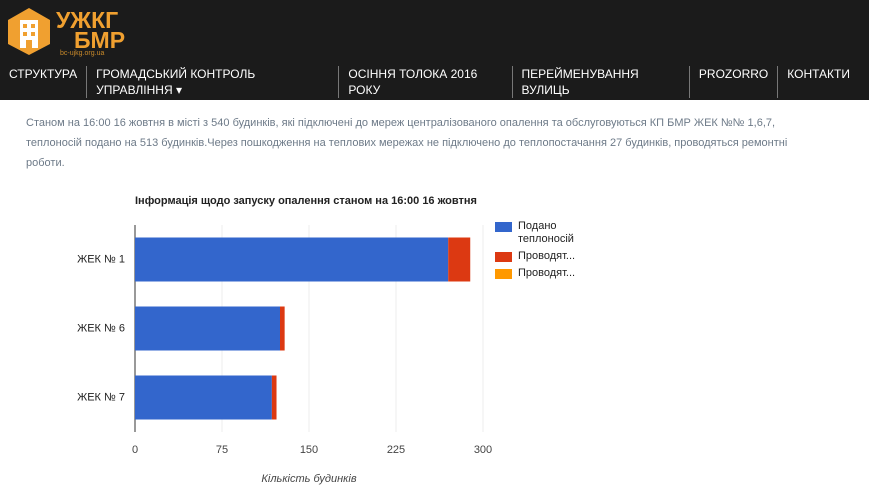 The height and width of the screenshot is (503, 869). Describe the element at coordinates (546, 232) in the screenshot. I see `legend-label: Подано теплоносій` at that location.